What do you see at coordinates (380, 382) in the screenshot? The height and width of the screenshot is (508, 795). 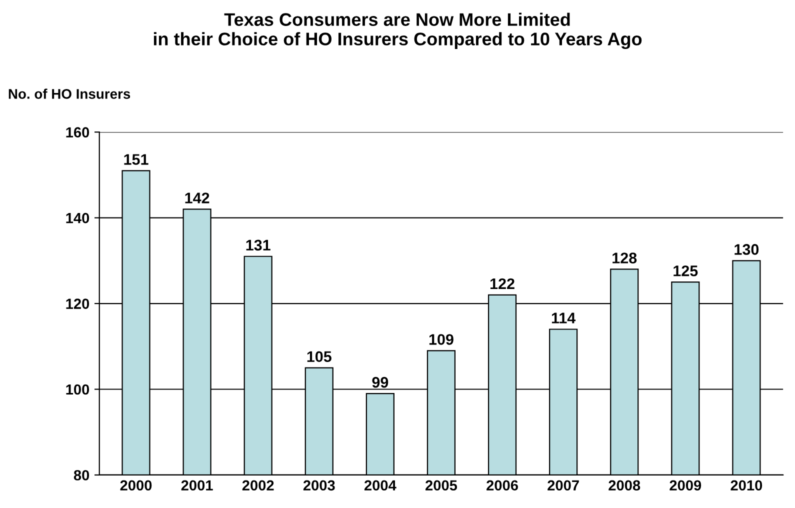 I see `data-label: 99` at bounding box center [380, 382].